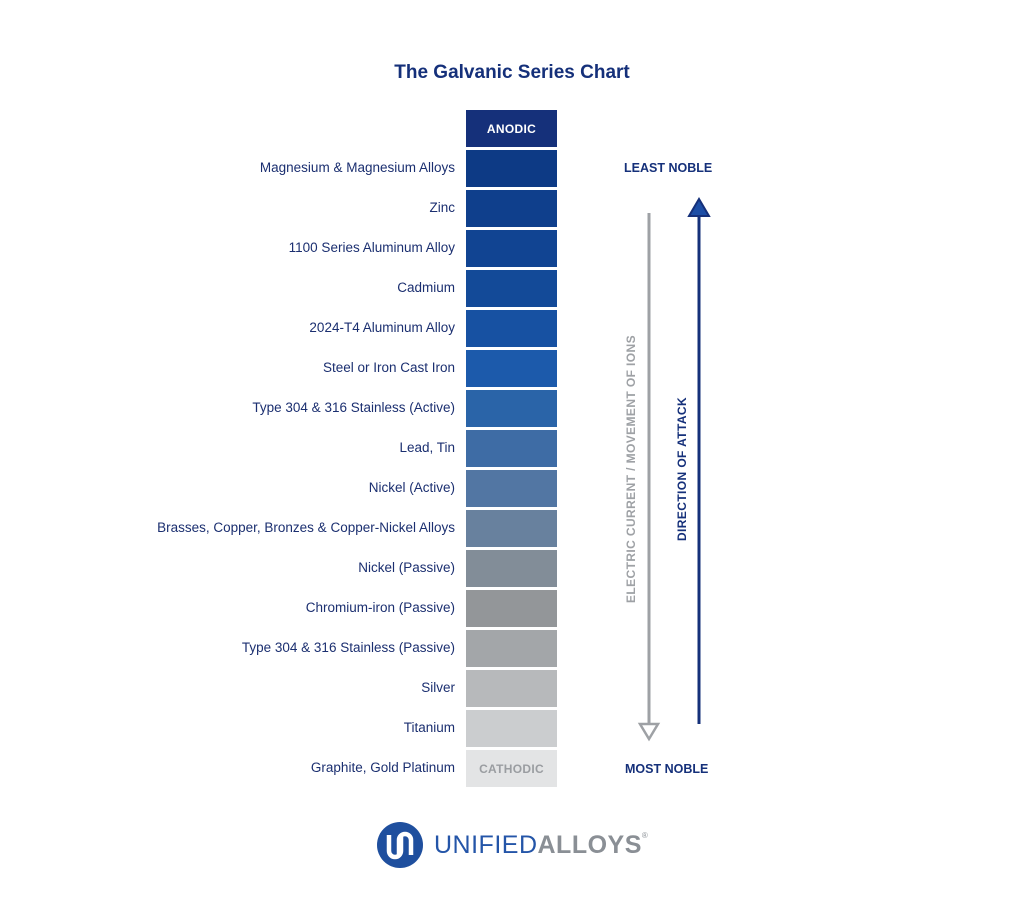 Image resolution: width=1024 pixels, height=917 pixels. What do you see at coordinates (631, 469) in the screenshot?
I see `current-label: ELECTRIC CURRENT / MOVEMENT OF IONS` at bounding box center [631, 469].